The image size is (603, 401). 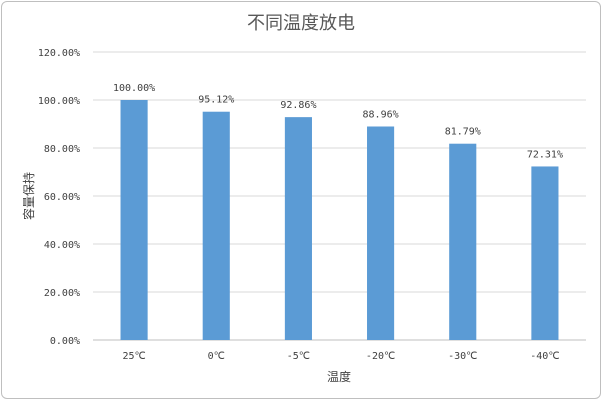 I want to click on data-label: 100.00%, so click(x=134, y=88).